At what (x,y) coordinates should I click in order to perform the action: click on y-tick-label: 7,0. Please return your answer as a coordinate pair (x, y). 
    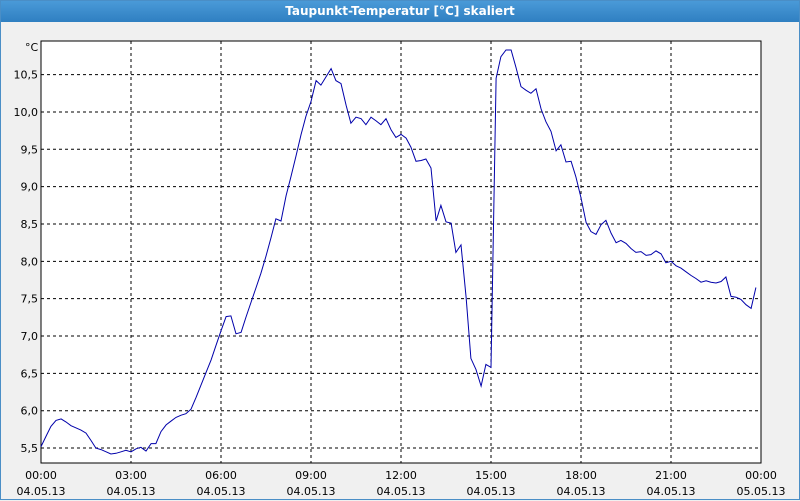
    Looking at the image, I should click on (30, 336).